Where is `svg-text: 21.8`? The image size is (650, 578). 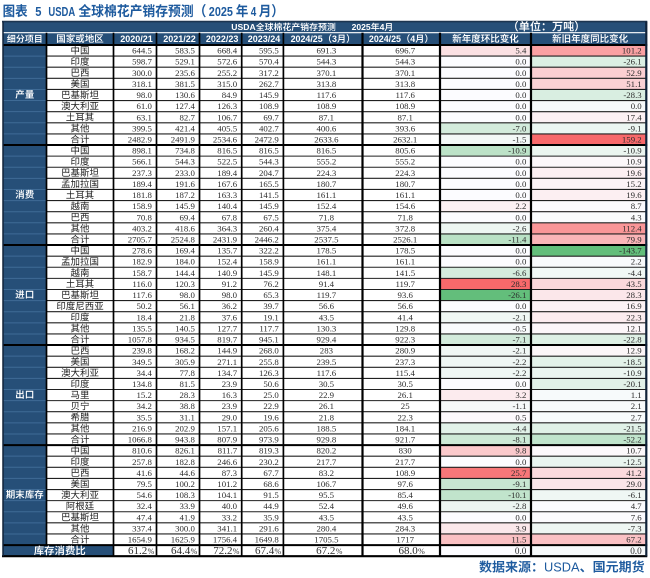
svg-text: 21.8 is located at coordinates (187, 317).